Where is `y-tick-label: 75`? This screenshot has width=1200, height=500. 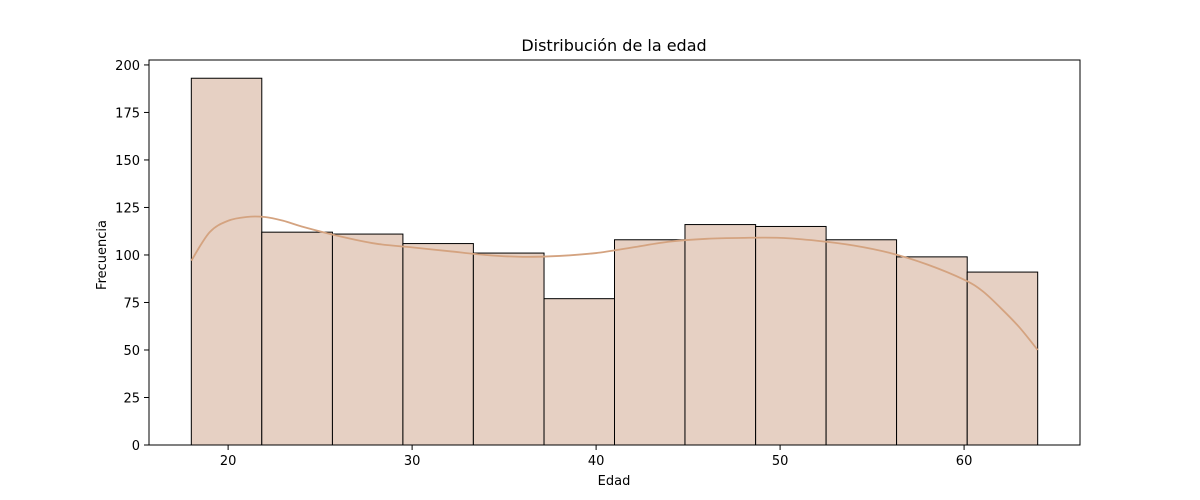 y-tick-label: 75 is located at coordinates (131, 303).